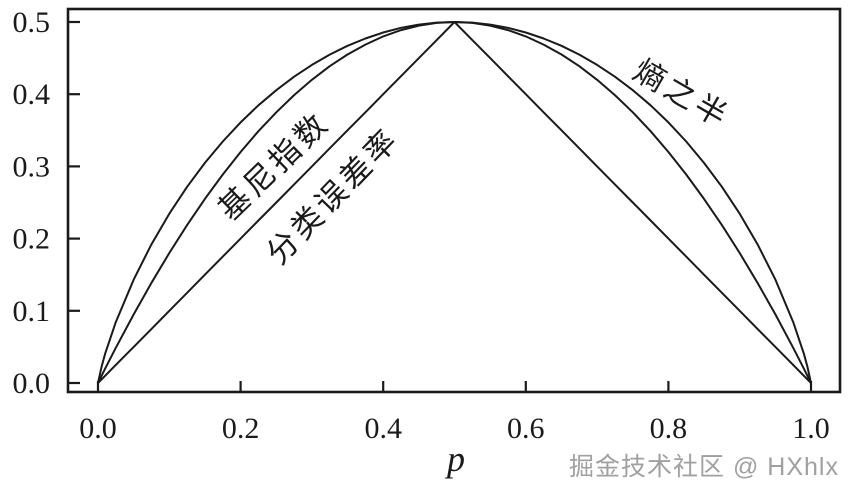  I want to click on y-tick-label: 0.5, so click(32, 22).